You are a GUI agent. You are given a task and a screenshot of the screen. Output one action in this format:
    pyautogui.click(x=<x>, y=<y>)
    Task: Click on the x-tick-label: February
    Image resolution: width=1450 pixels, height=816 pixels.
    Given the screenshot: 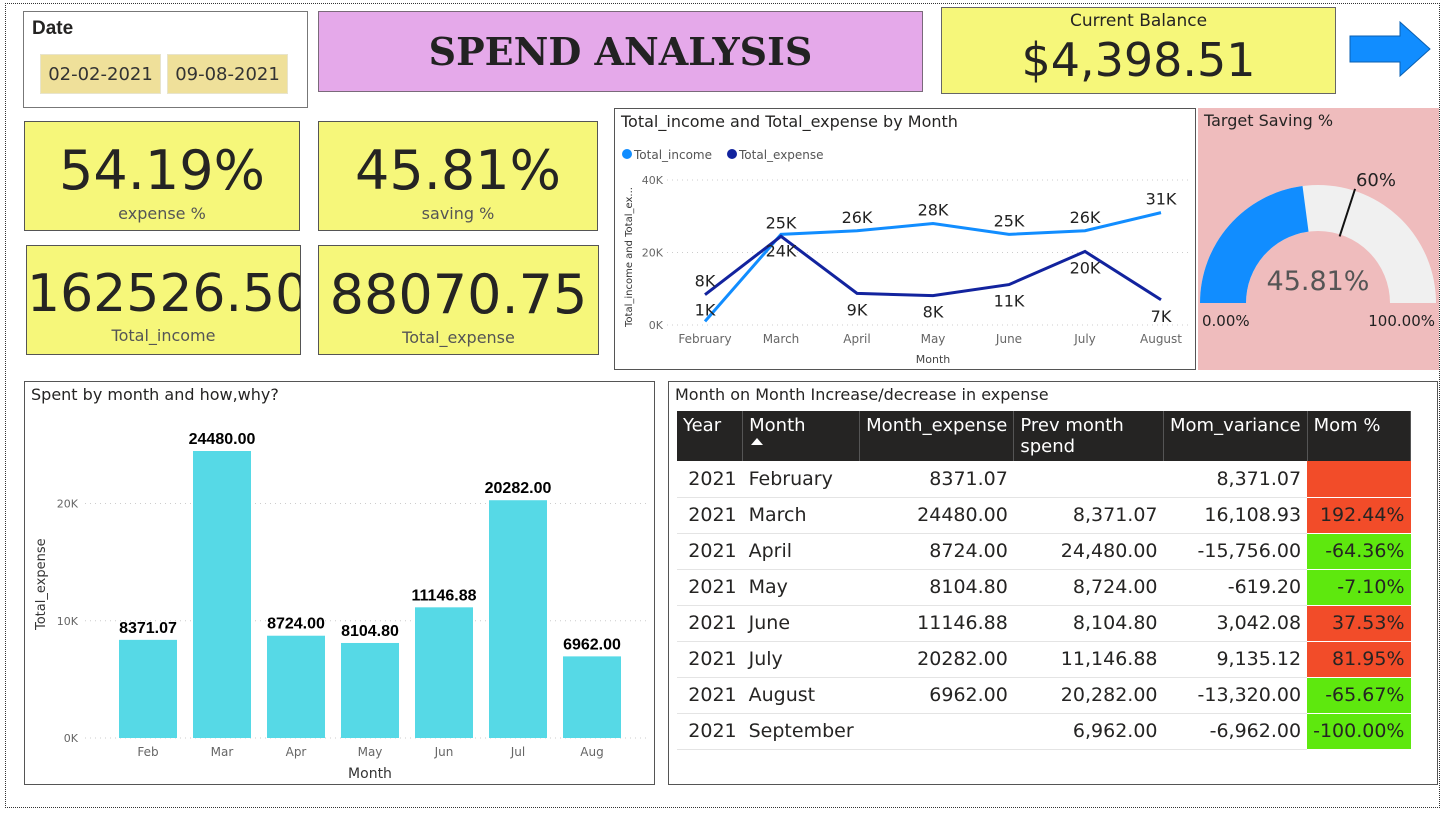 What is the action you would take?
    pyautogui.click(x=704, y=339)
    